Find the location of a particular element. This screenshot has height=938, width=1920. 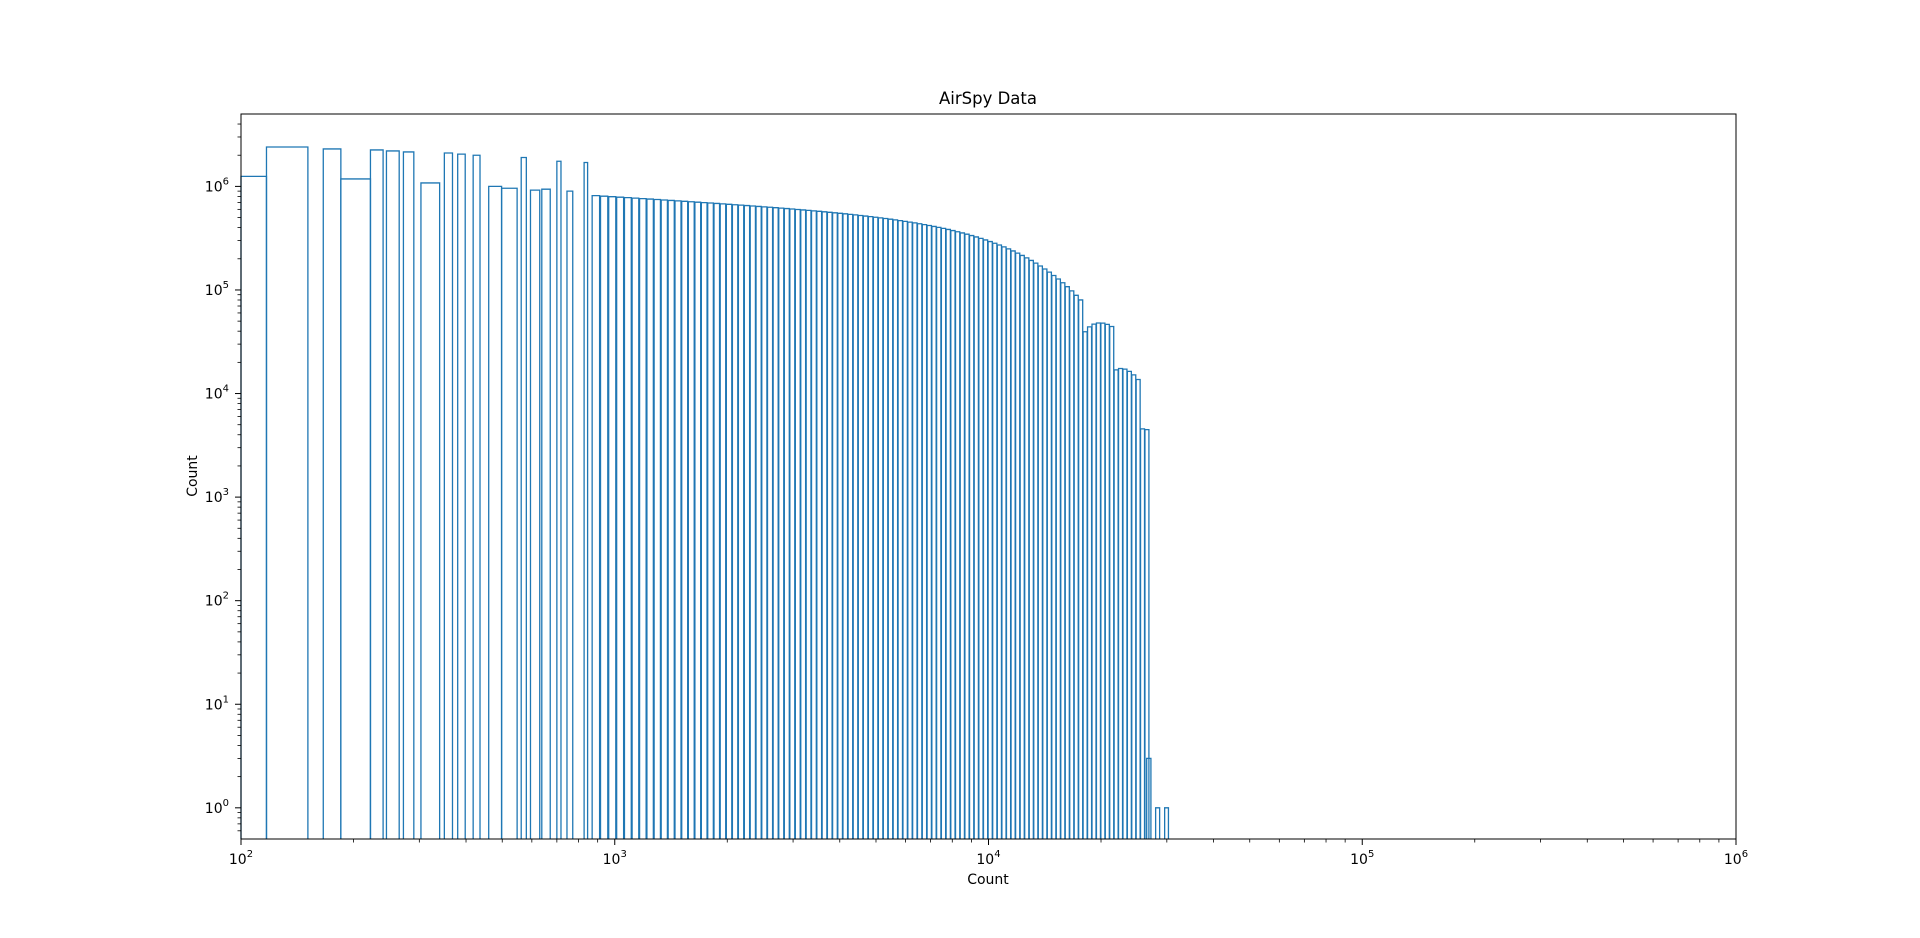

x-tick-label: 10⁶ is located at coordinates (1736, 858).